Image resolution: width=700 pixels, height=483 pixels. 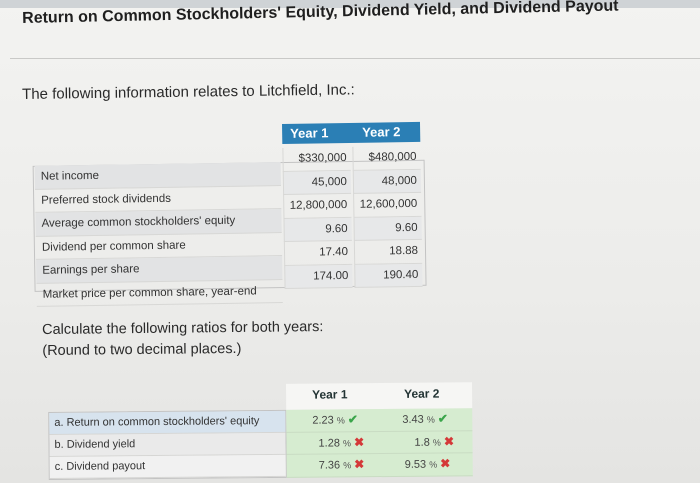 I want to click on info-table-header: Year 1 Year 2, so click(x=351, y=133).